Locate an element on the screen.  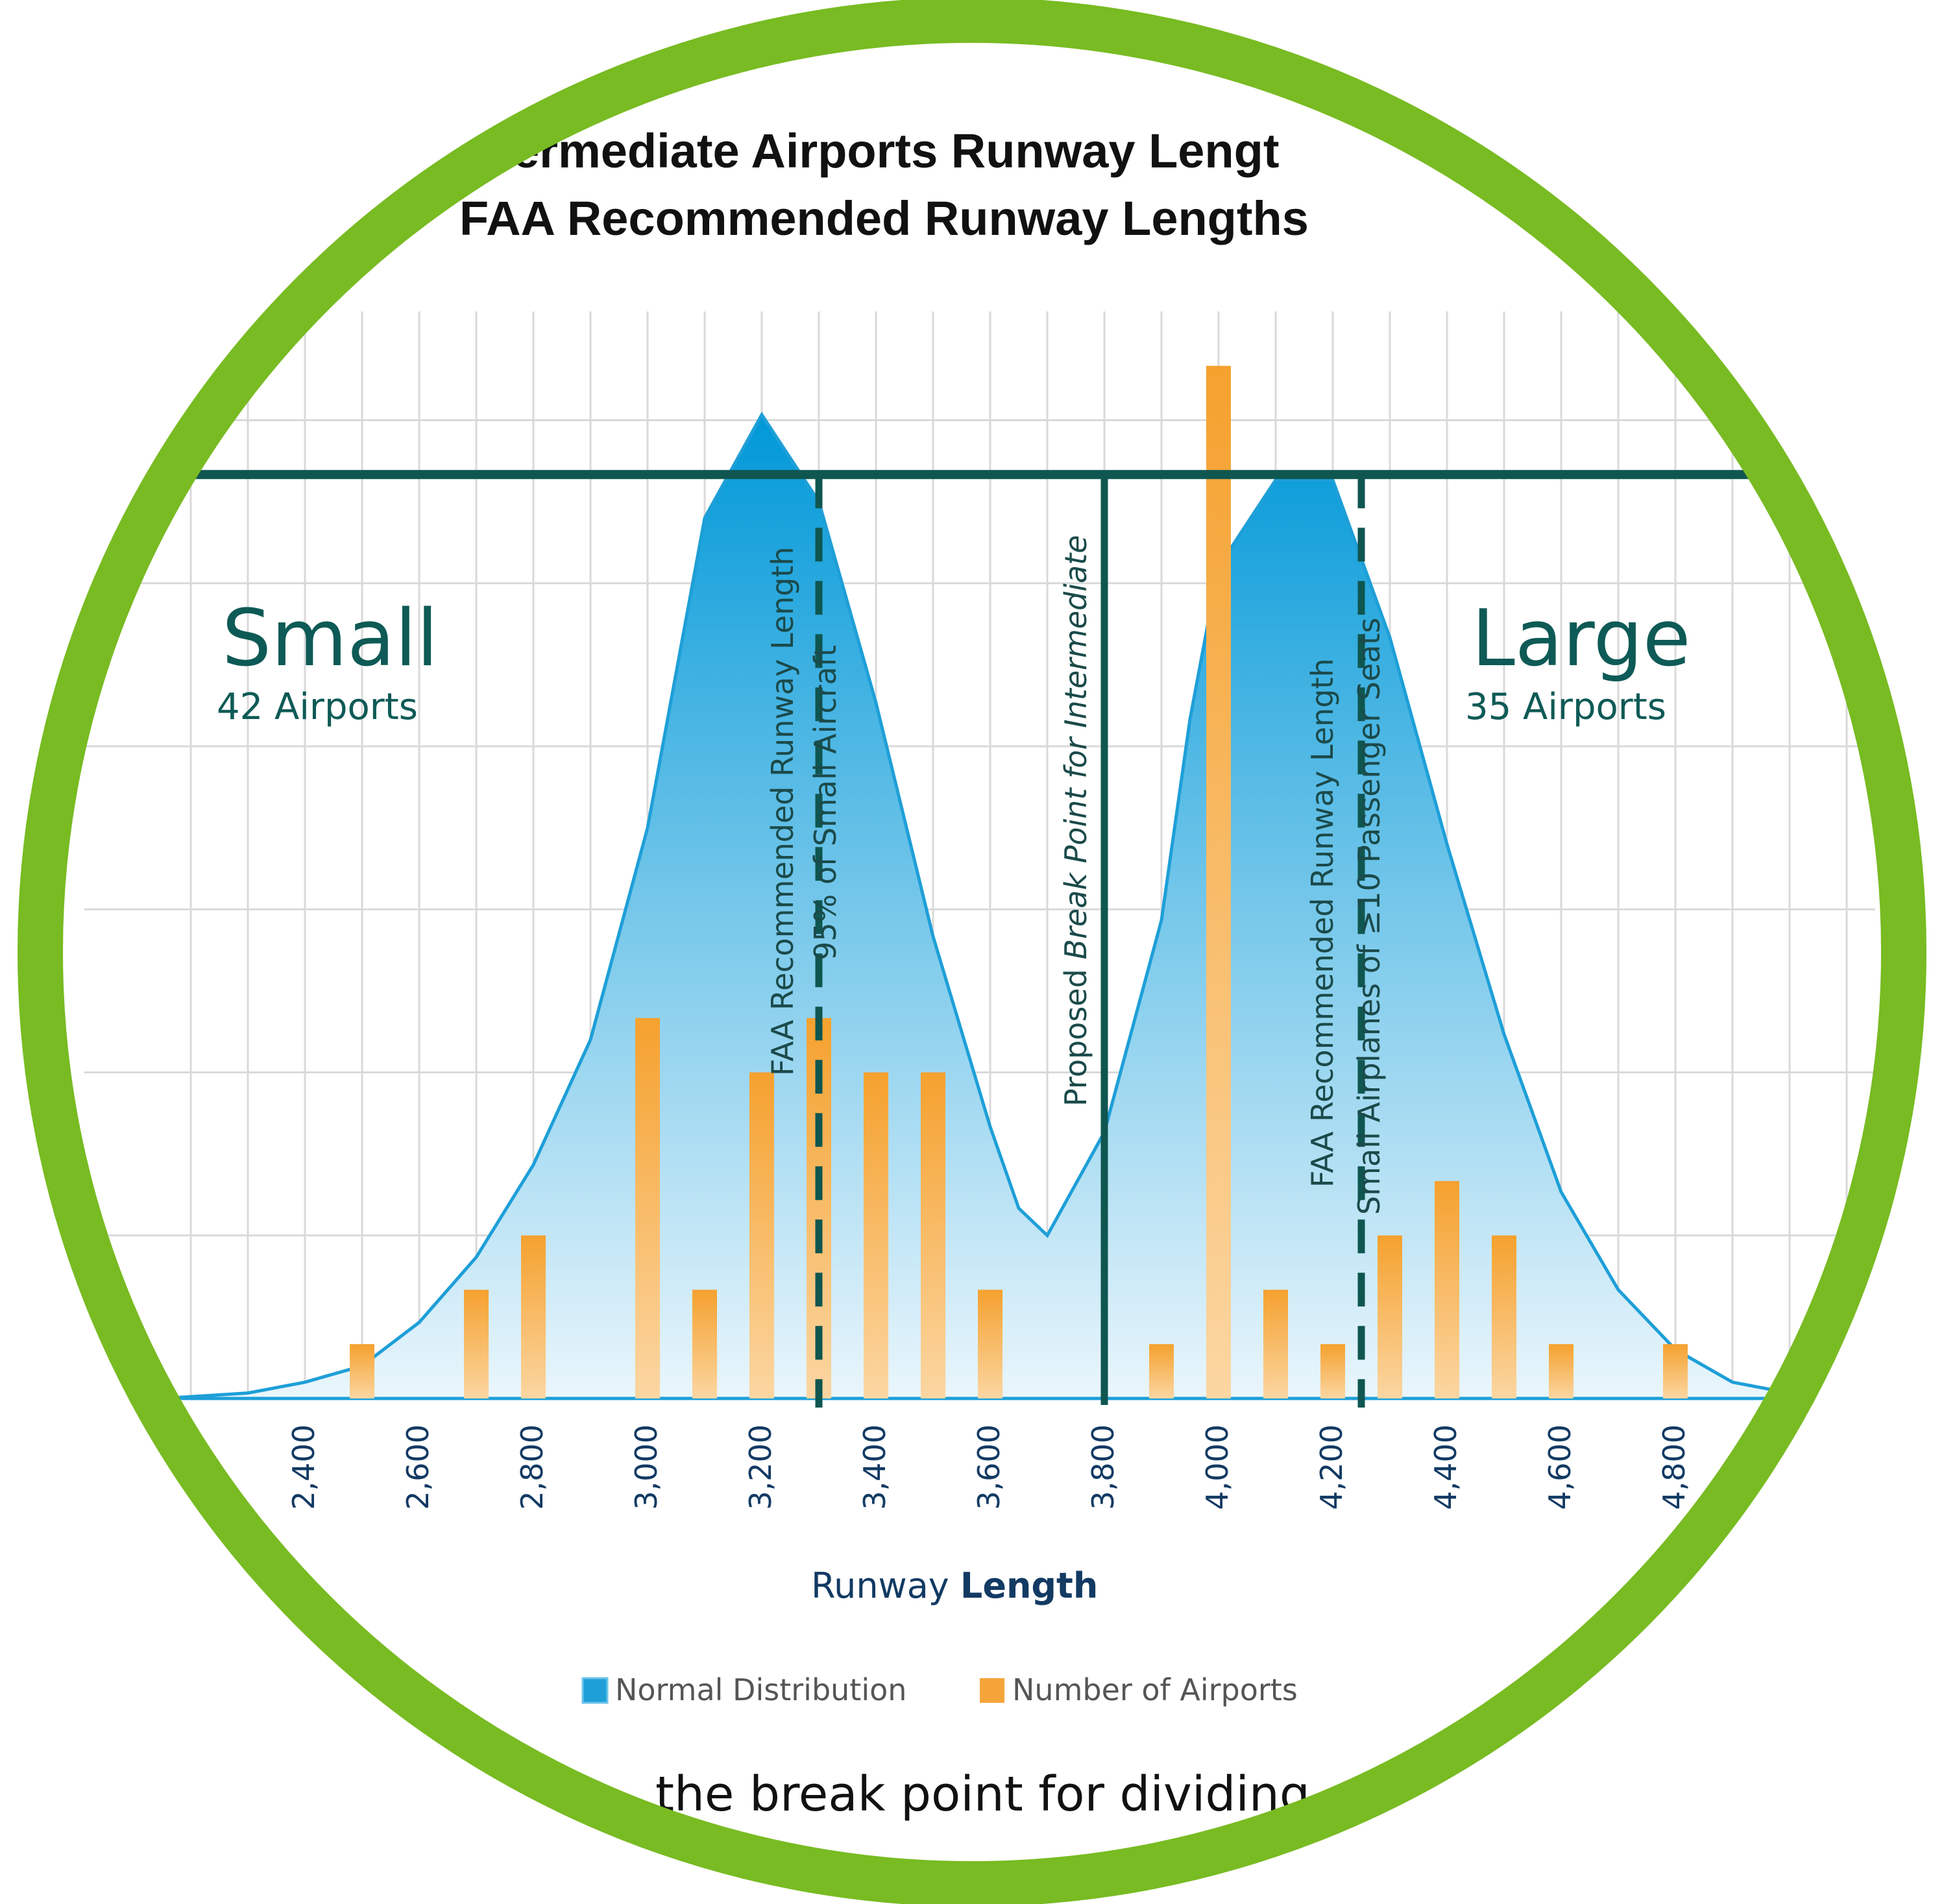
x-tick-label: 3,600 is located at coordinates (988, 1467).